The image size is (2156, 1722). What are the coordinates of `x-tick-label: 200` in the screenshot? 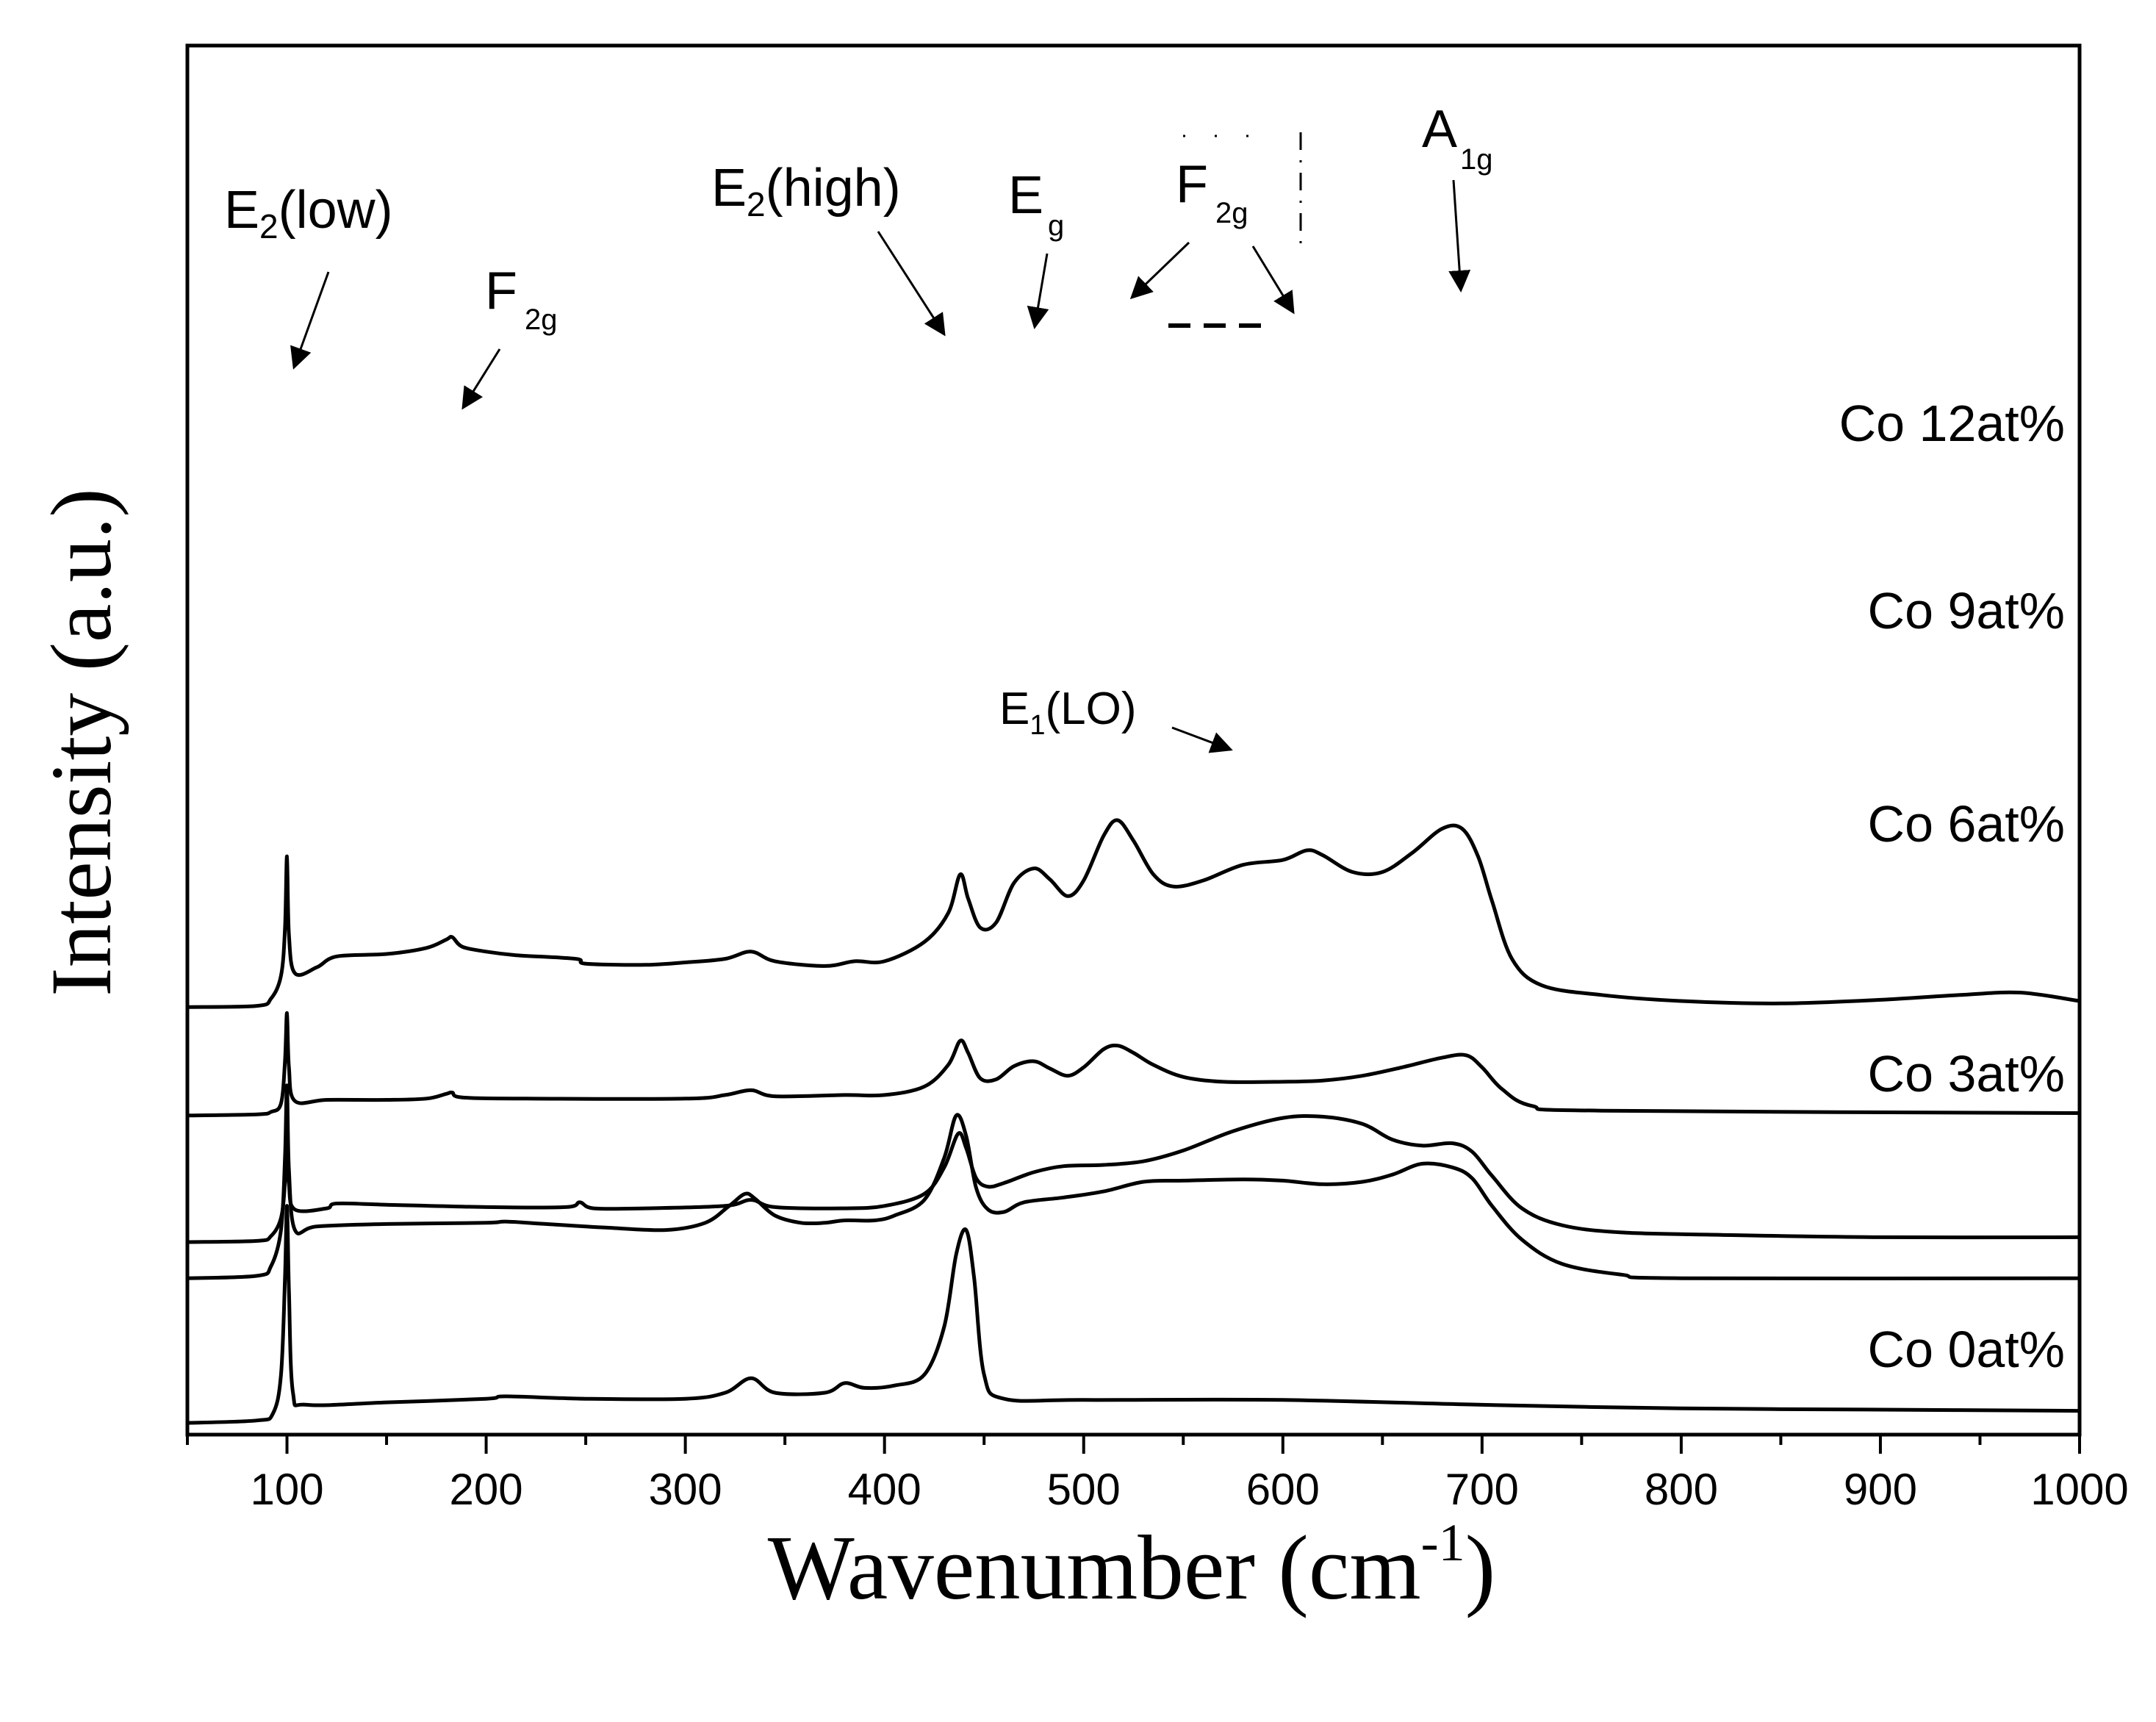 It's located at (486, 1489).